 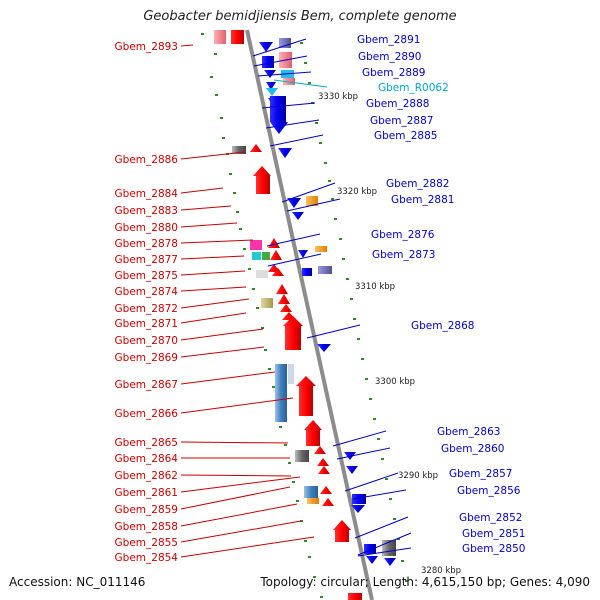 I want to click on gene-label-gbem-2868: Gbem_2868, so click(x=442, y=326).